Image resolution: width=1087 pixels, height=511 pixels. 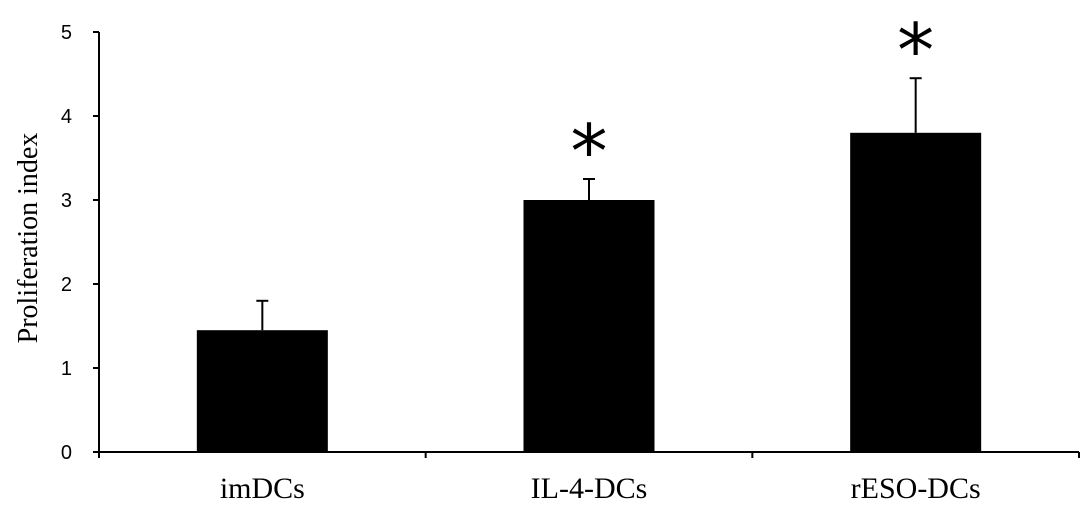 What do you see at coordinates (916, 292) in the screenshot?
I see `bar-reso-dcs` at bounding box center [916, 292].